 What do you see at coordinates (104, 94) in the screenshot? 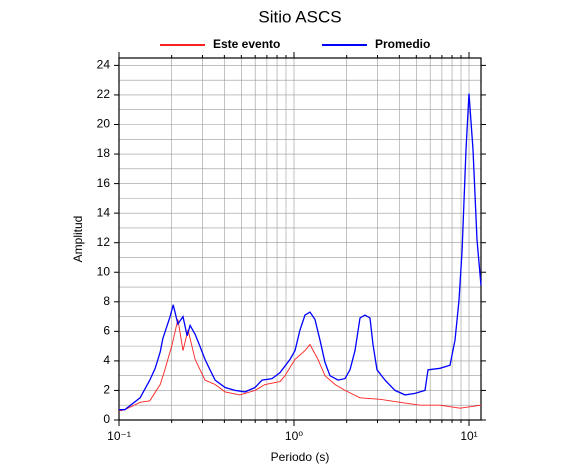
I see `y-tick-label: 22` at bounding box center [104, 94].